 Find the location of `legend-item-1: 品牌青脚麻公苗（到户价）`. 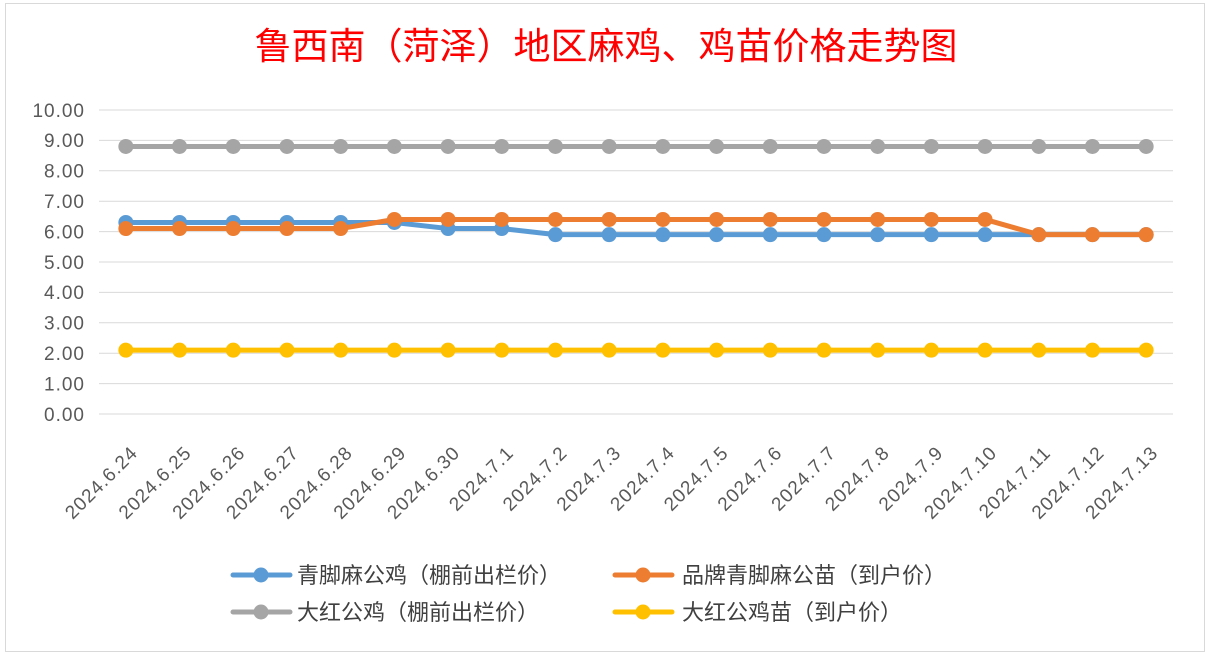

legend-item-1: 品牌青脚麻公苗（到户价） is located at coordinates (779, 575).